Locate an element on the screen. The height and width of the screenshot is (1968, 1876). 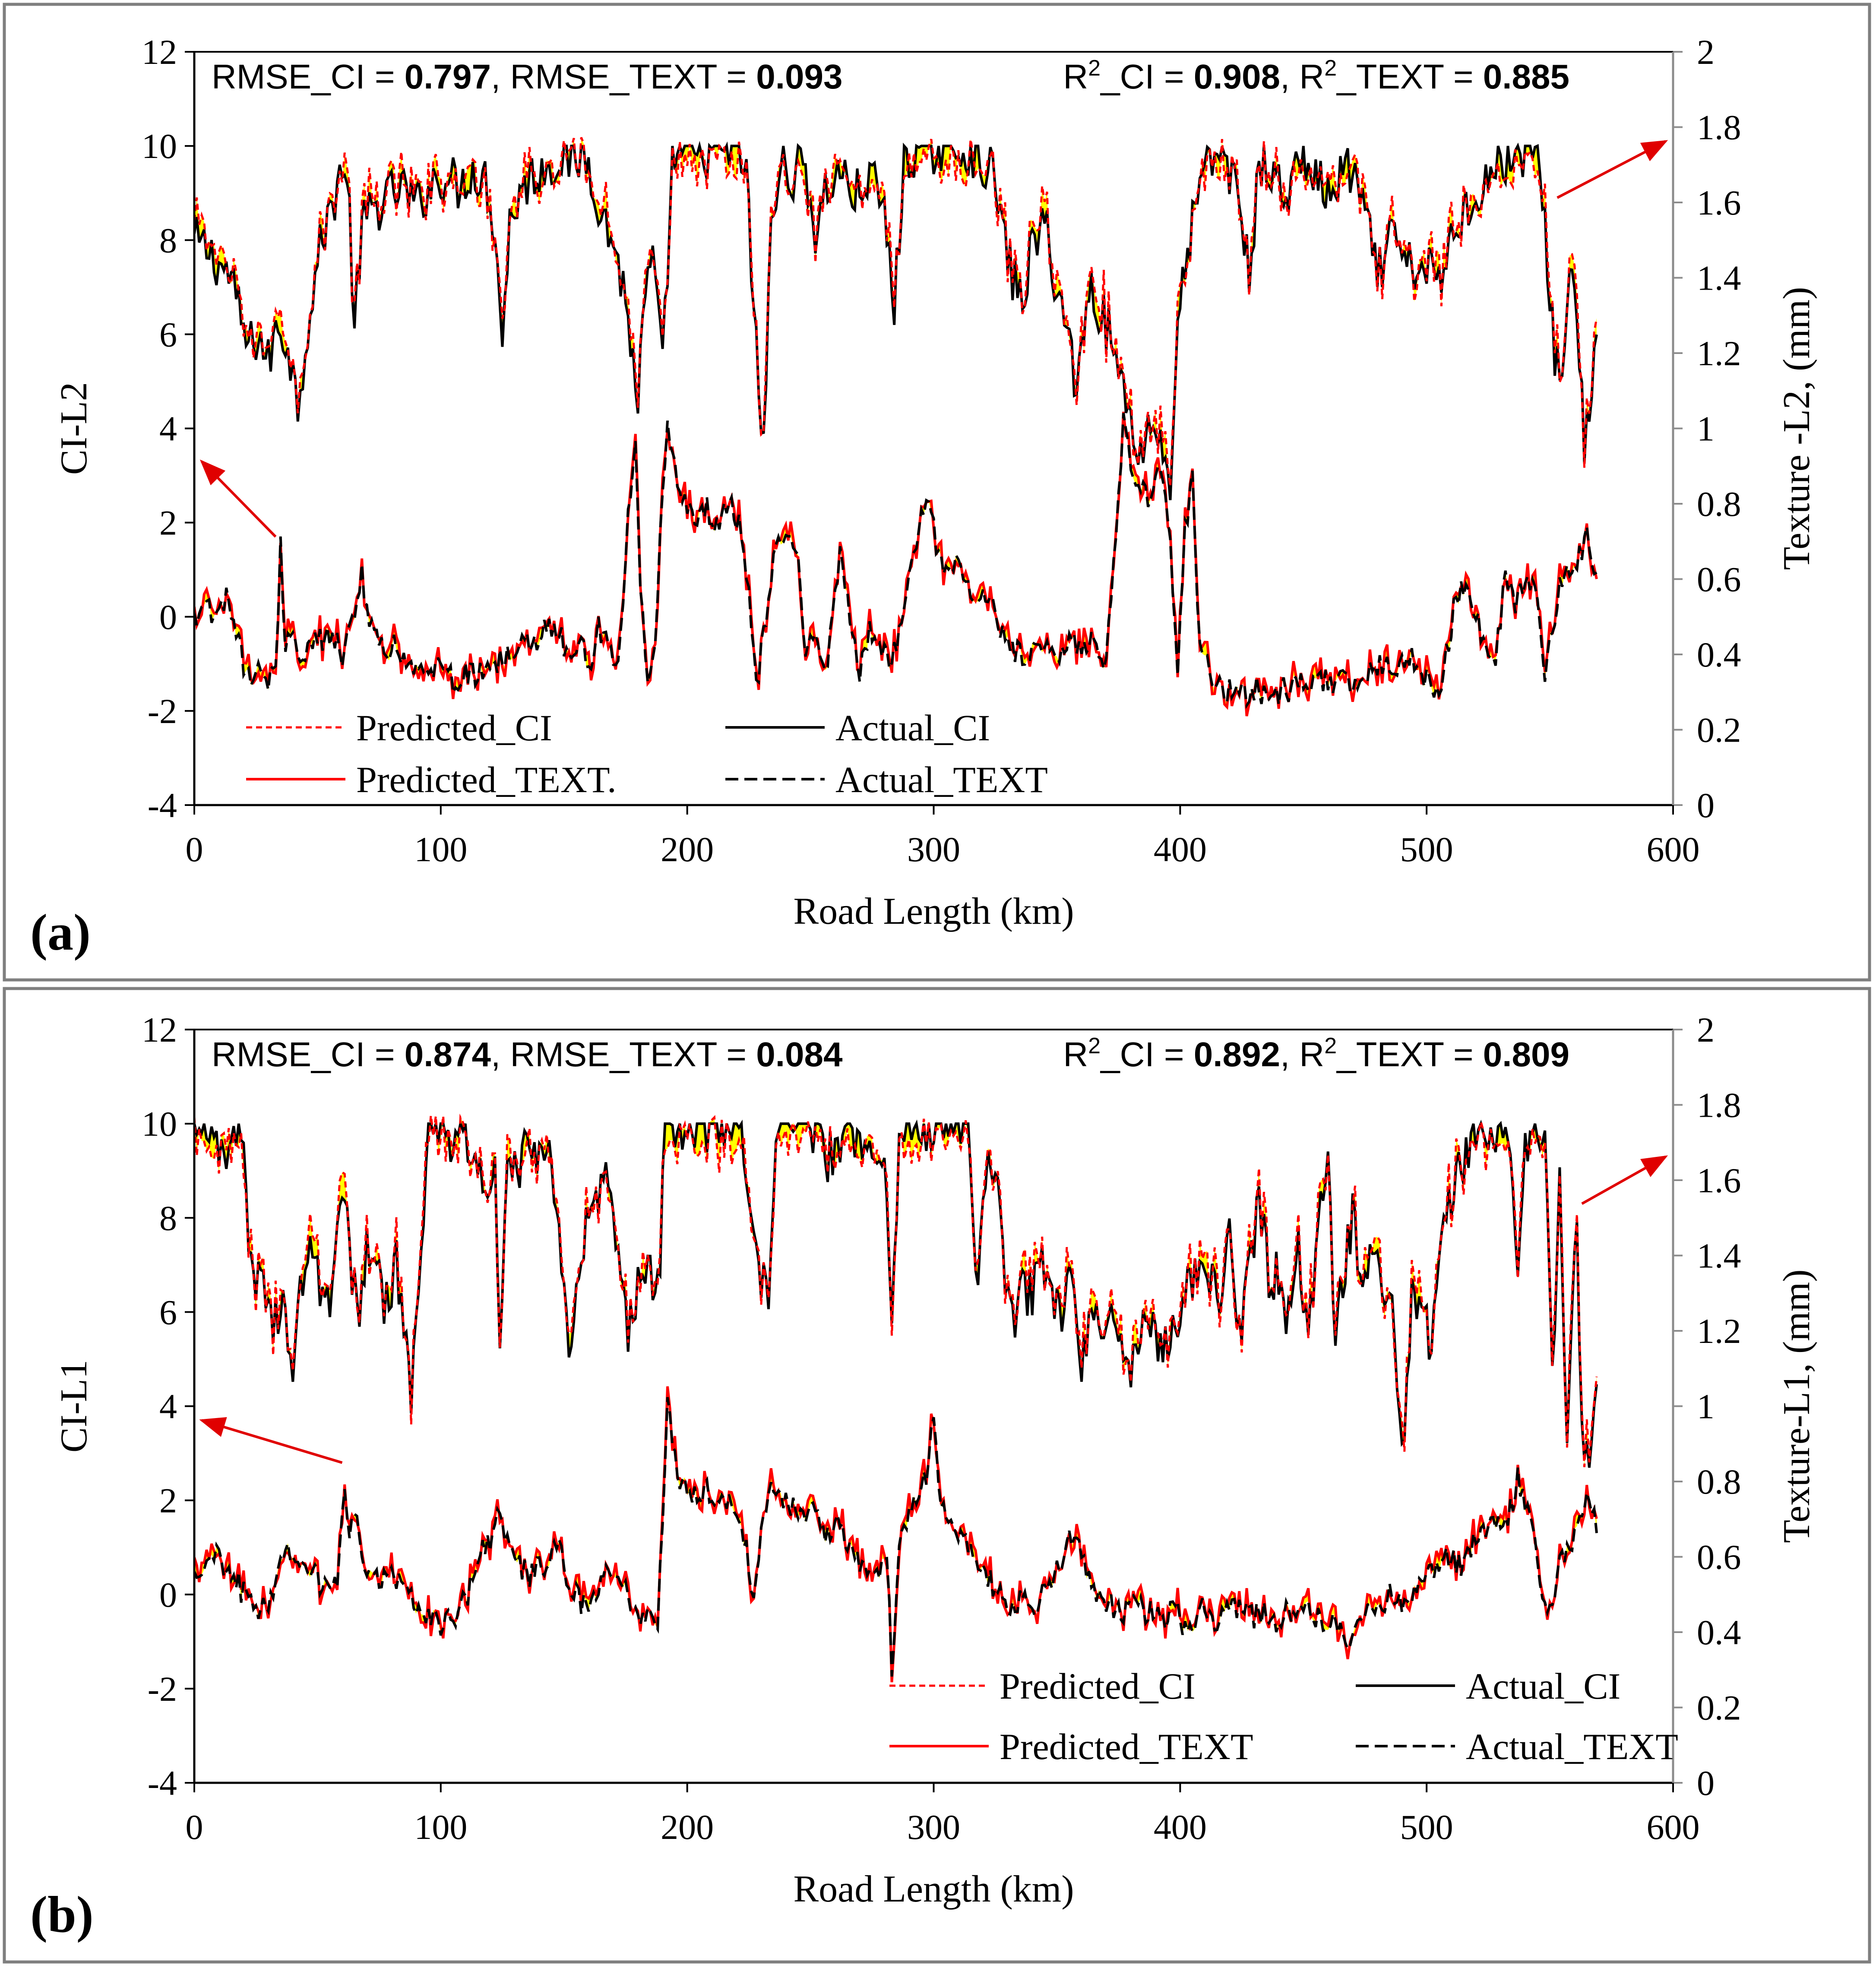
right-axis-label: Texture-L1, (mm) is located at coordinates (1797, 1406).